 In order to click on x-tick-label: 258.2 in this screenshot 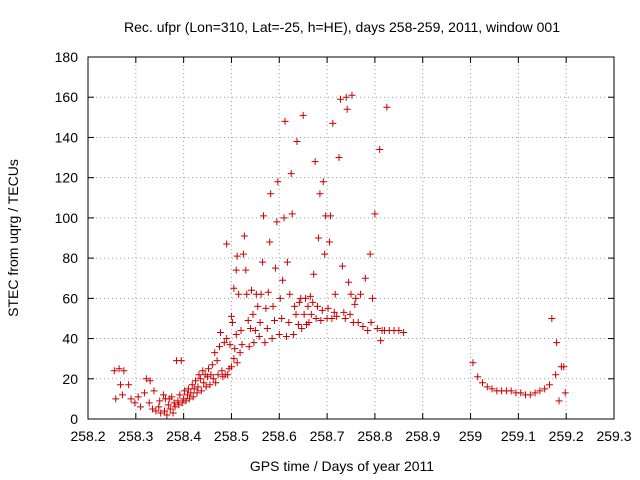, I will do `click(87, 436)`.